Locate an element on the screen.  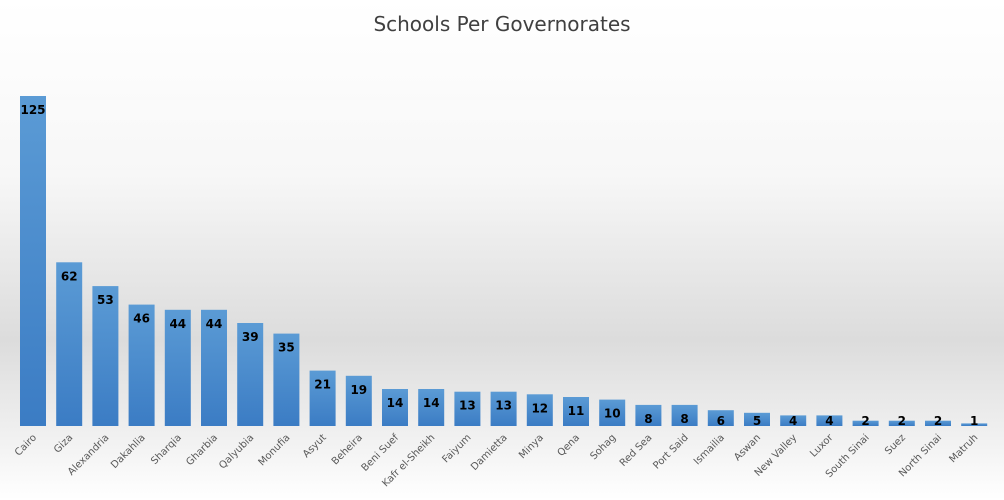
category-label: Aswan is located at coordinates (747, 447).